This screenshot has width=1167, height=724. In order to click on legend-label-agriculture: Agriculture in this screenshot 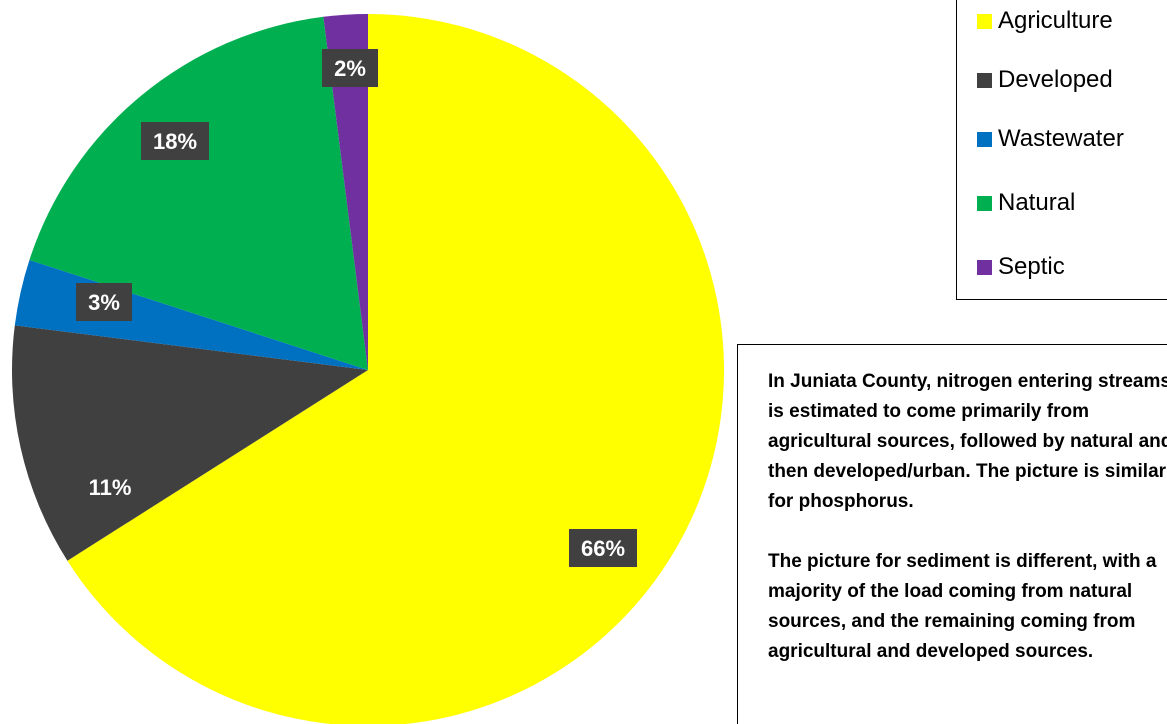, I will do `click(1055, 20)`.